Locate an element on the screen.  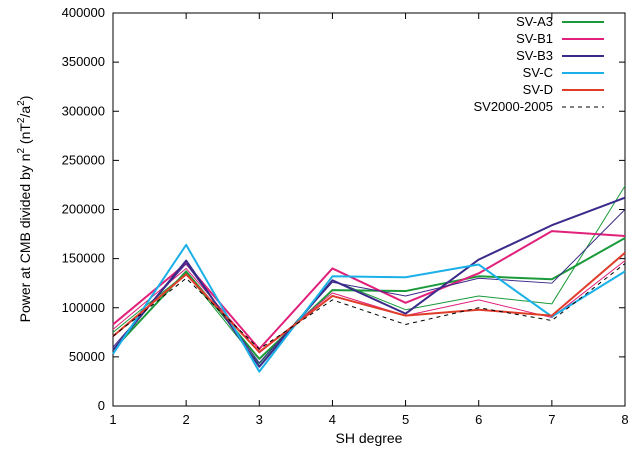
y-tick-label: 50000 is located at coordinates (87, 356).